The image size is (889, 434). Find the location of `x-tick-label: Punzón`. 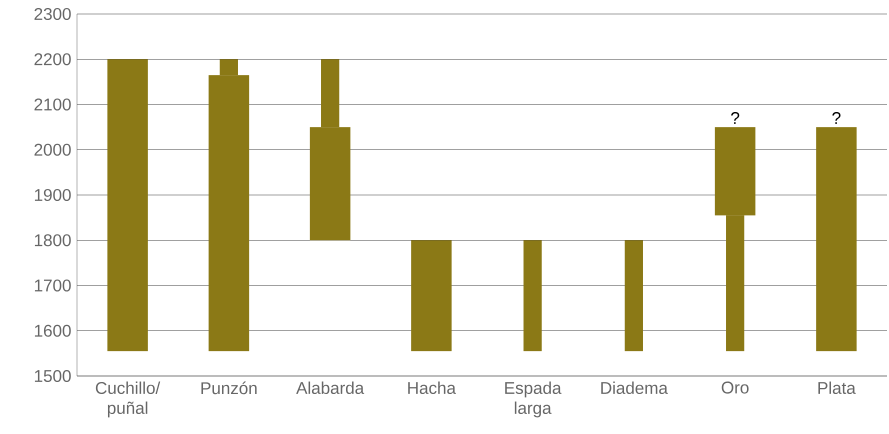

x-tick-label: Punzón is located at coordinates (229, 388).